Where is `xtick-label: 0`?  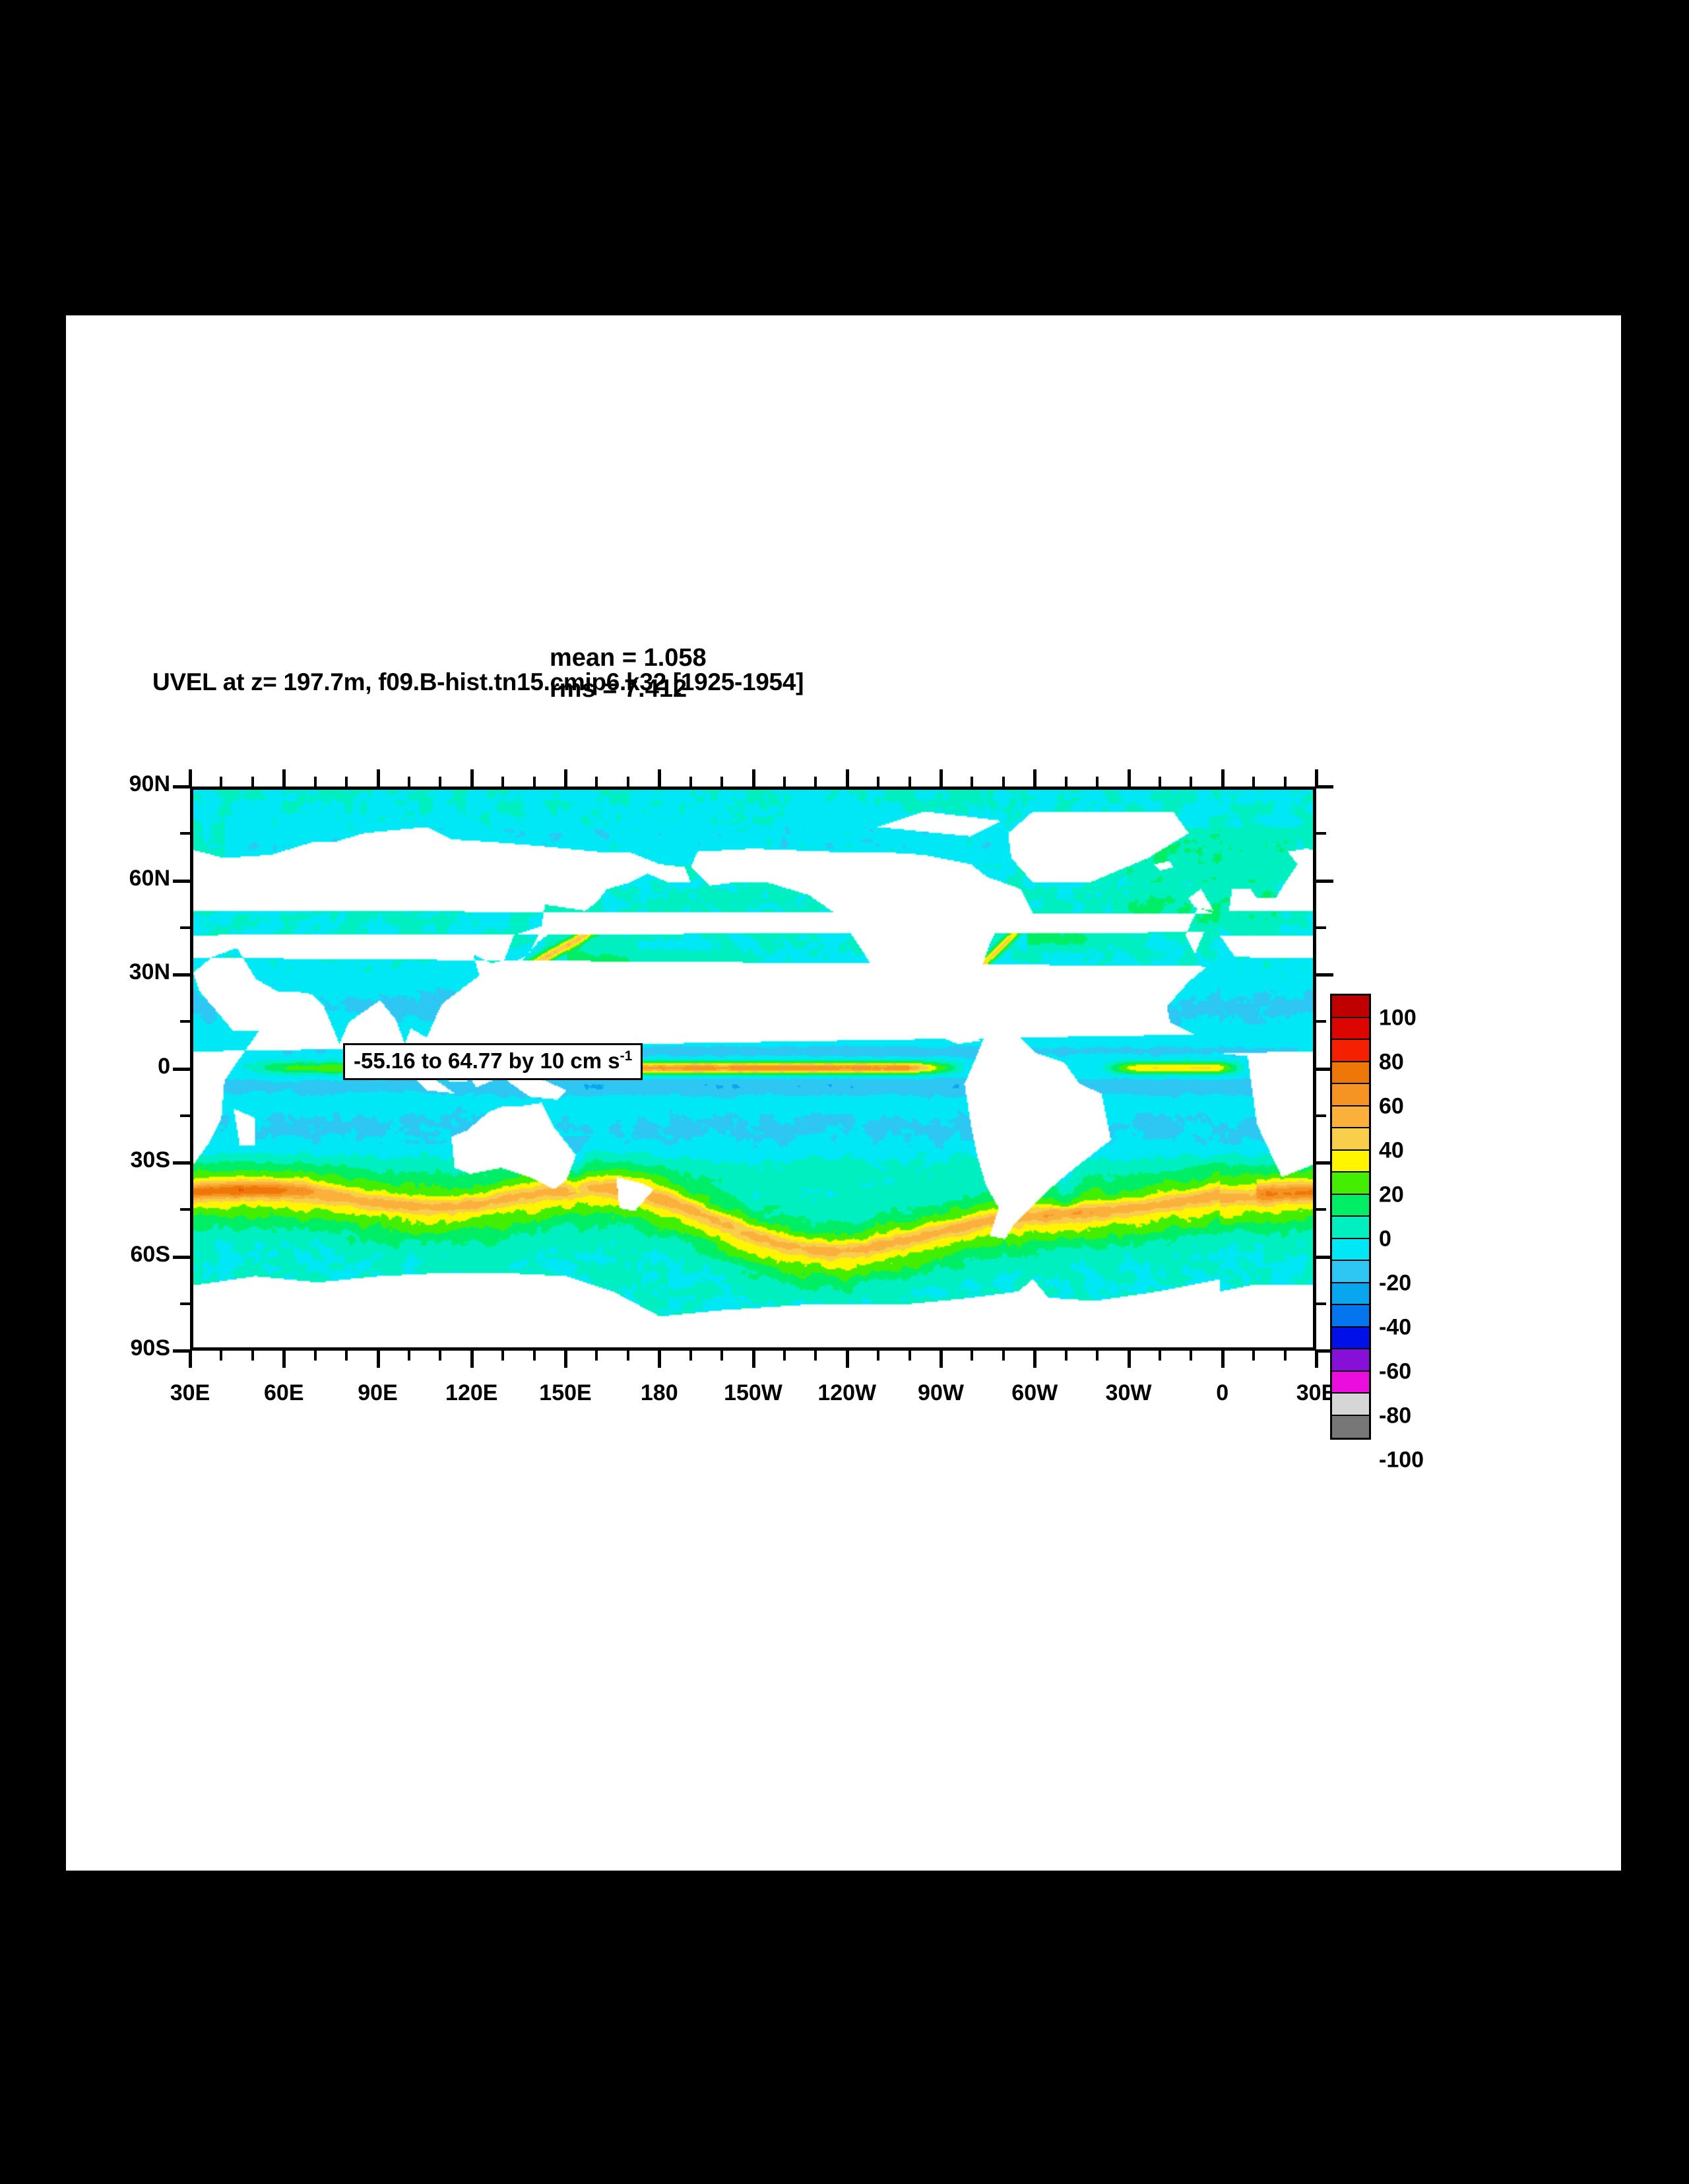
xtick-label: 0 is located at coordinates (1222, 1392).